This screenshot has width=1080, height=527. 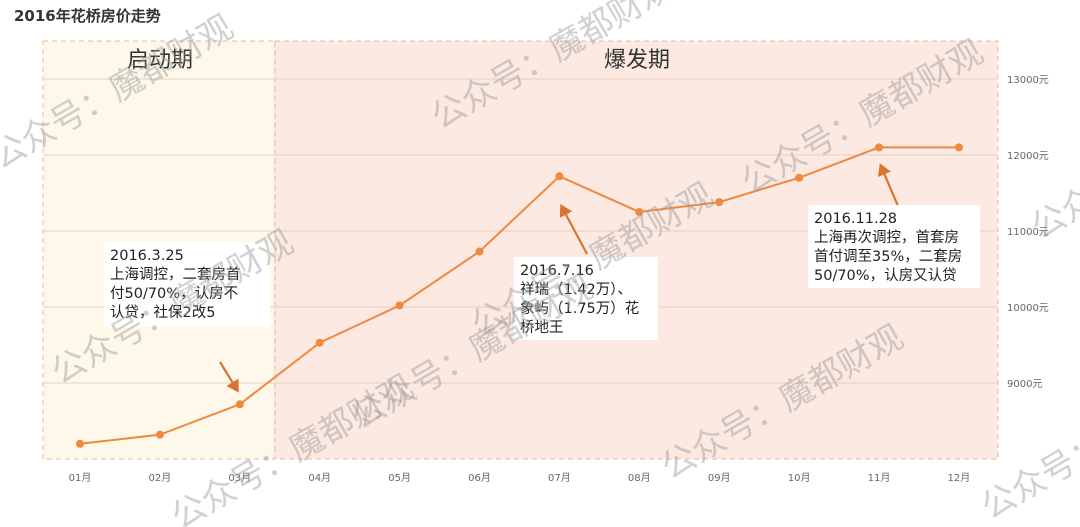 I want to click on annotation-text: 祥瑞（1.42万）、, so click(x=576, y=289).